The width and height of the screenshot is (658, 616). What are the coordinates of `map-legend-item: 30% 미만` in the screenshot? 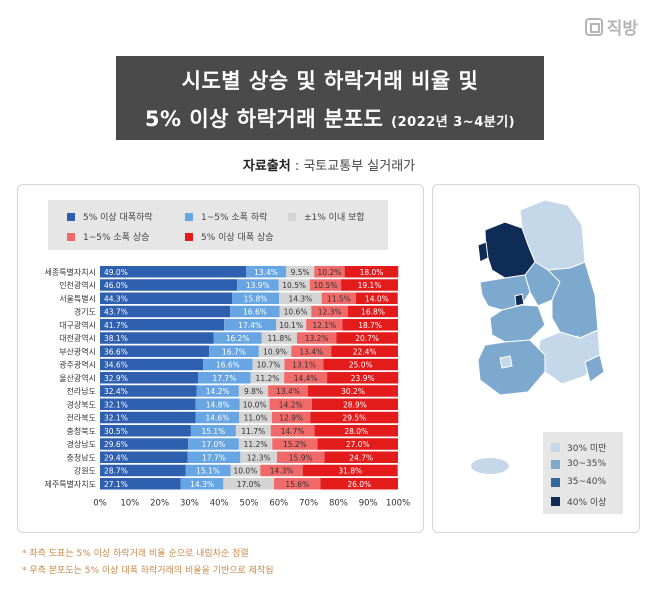 It's located at (578, 447).